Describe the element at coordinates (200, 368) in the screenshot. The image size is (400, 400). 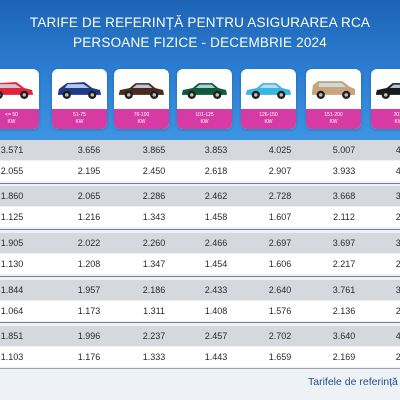
I see `footer-divider` at that location.